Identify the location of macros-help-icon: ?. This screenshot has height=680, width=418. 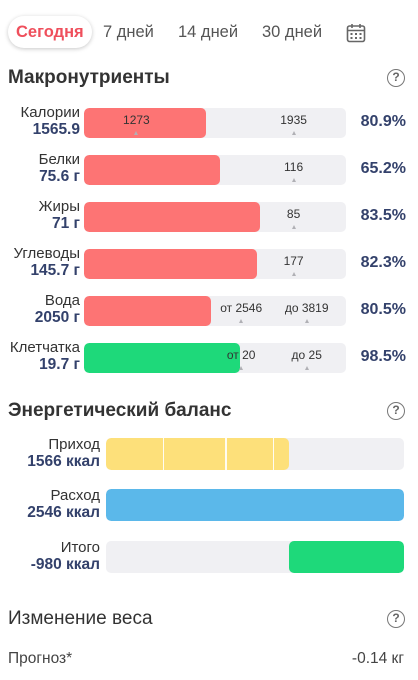
(396, 78).